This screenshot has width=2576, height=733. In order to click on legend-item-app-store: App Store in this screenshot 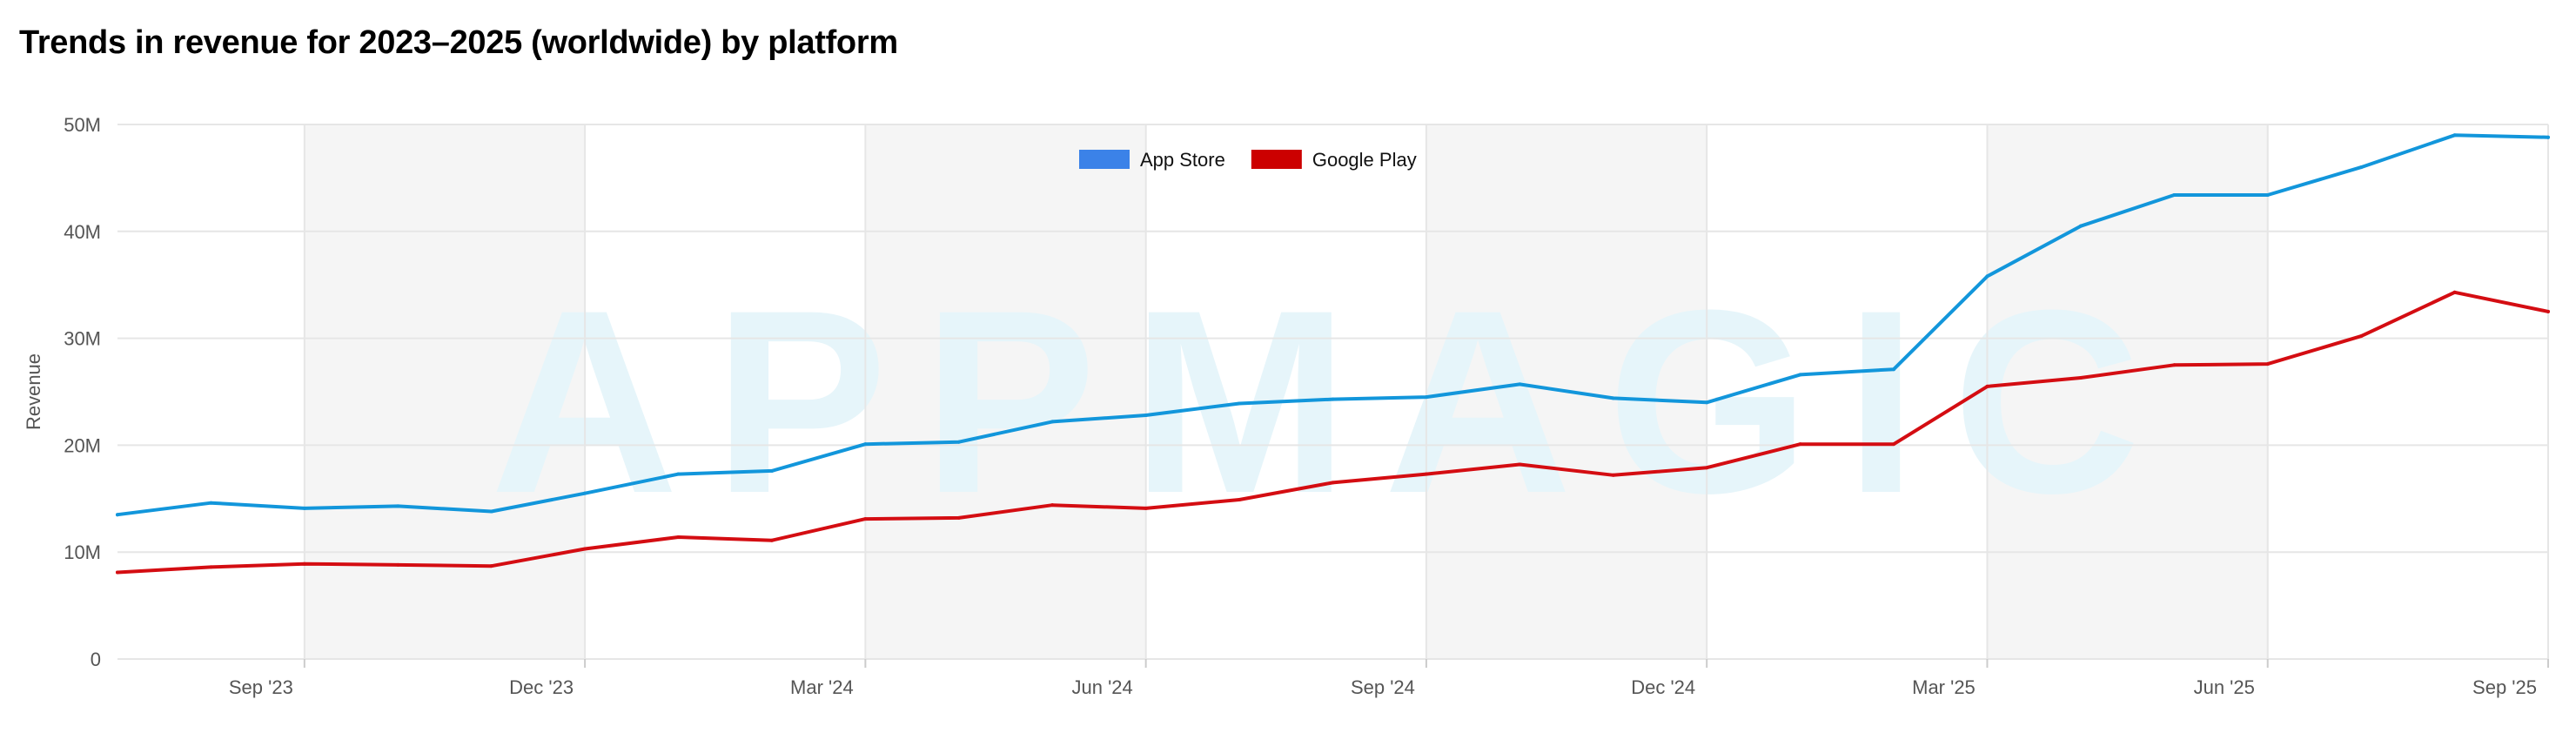, I will do `click(1152, 160)`.